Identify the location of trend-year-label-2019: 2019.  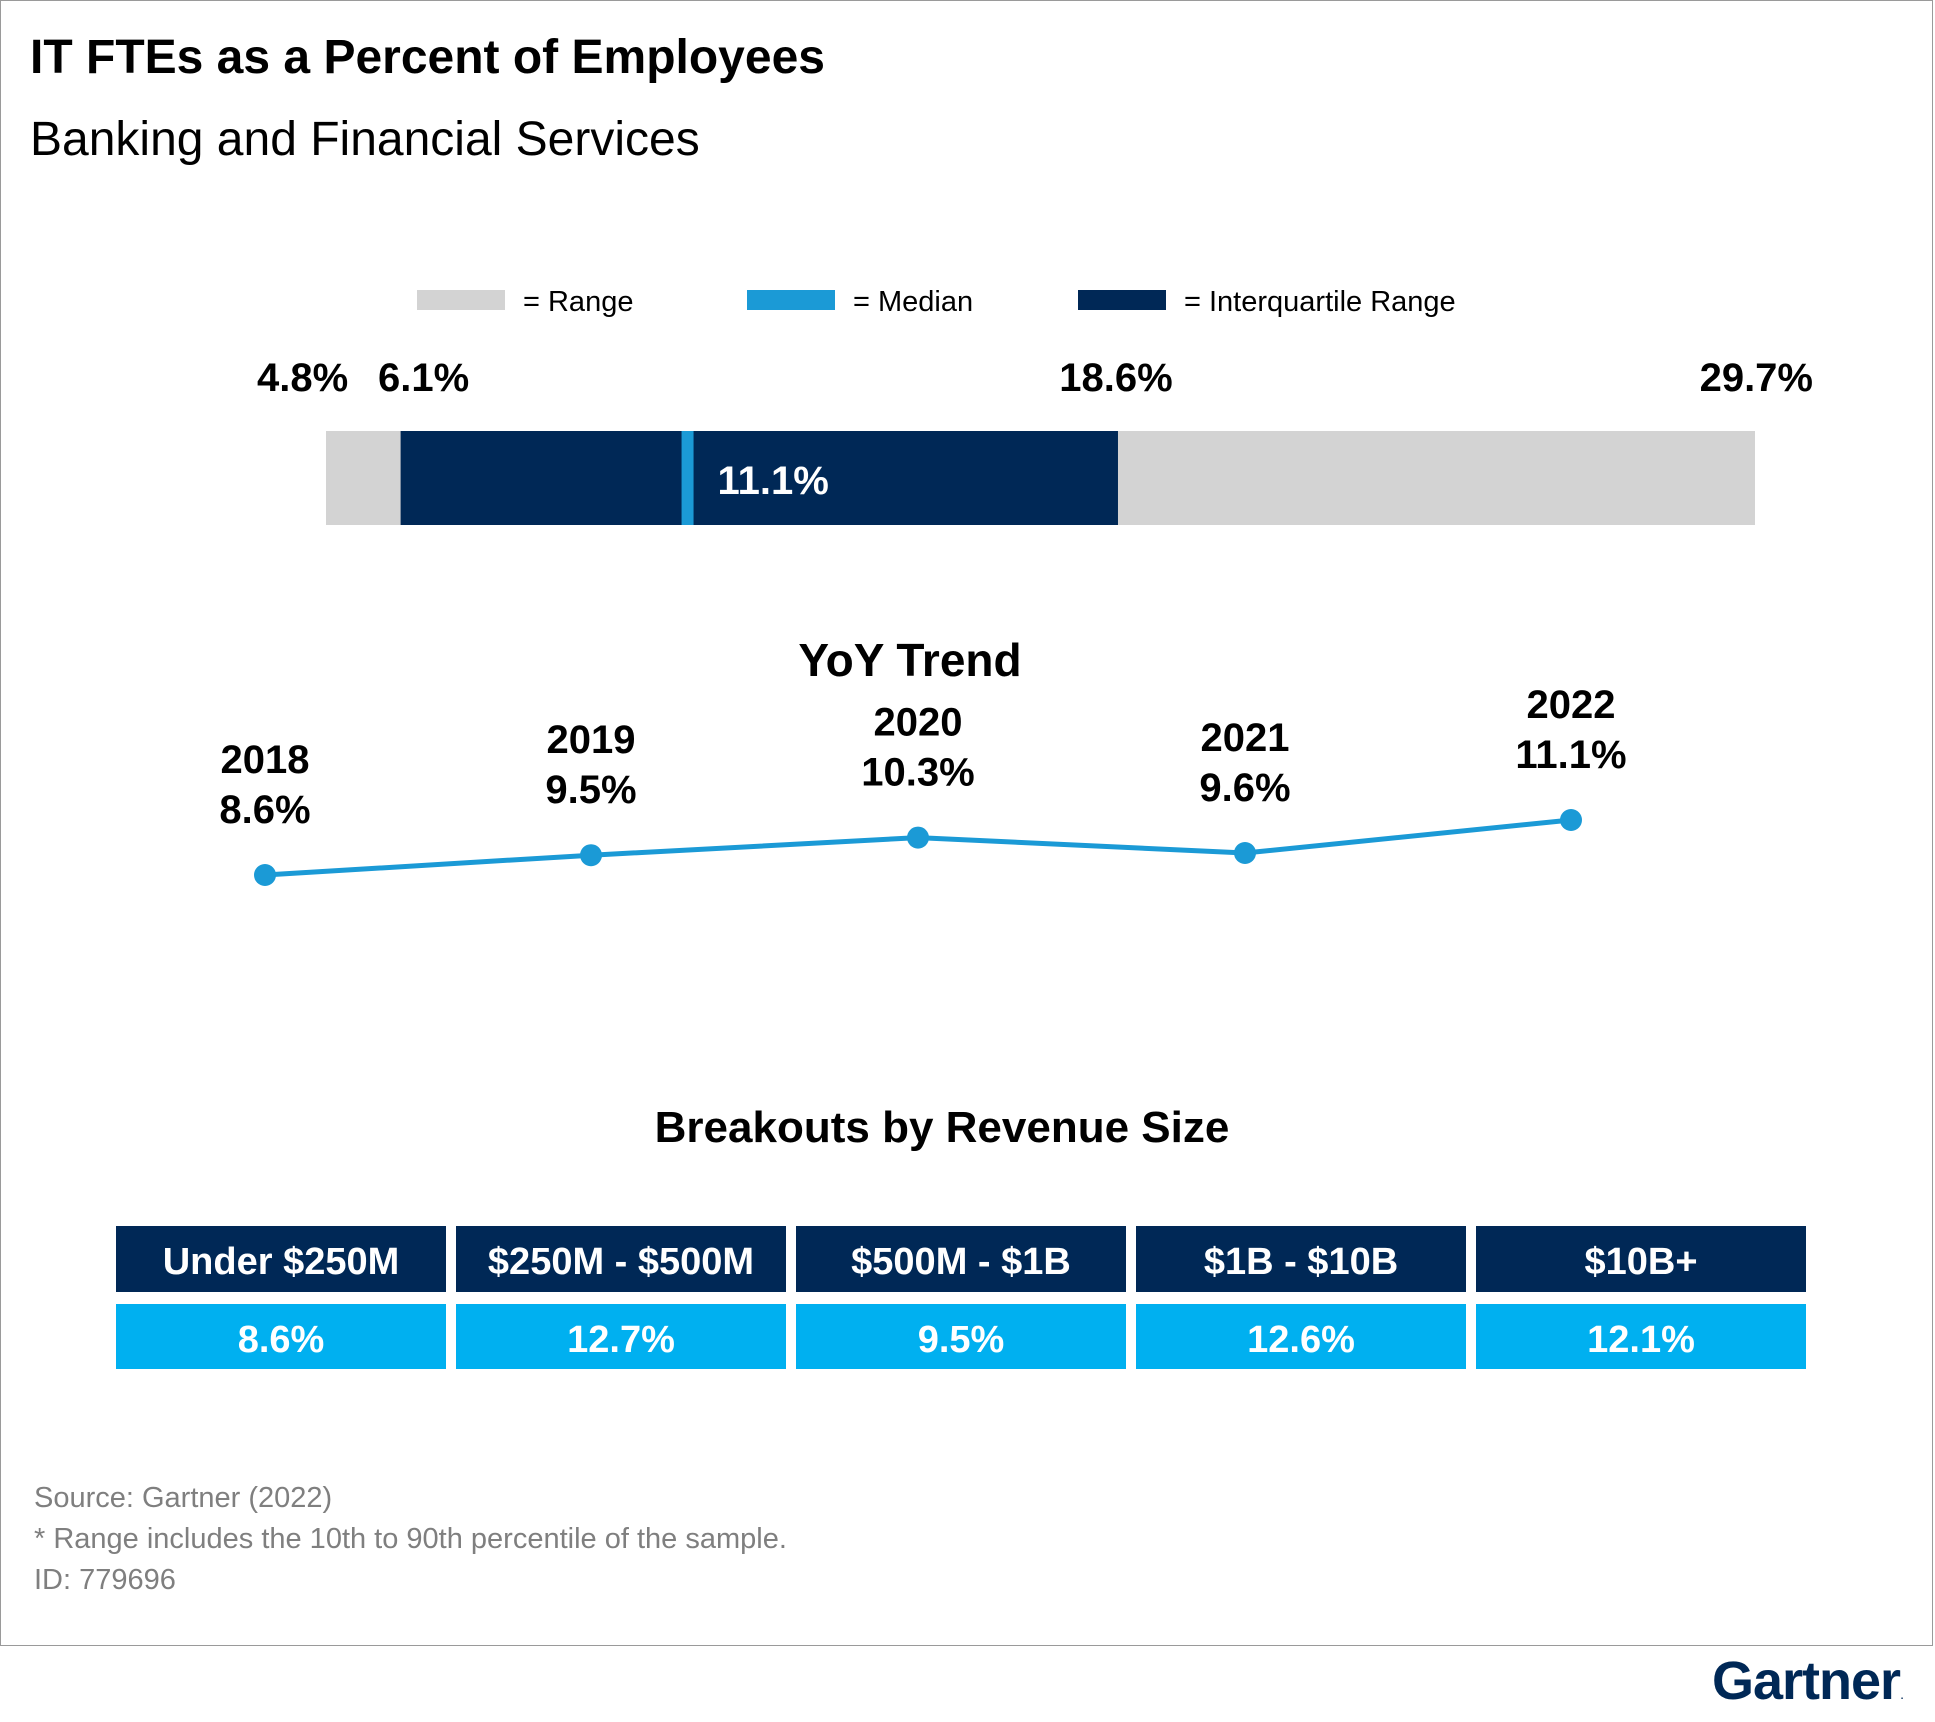
(591, 740).